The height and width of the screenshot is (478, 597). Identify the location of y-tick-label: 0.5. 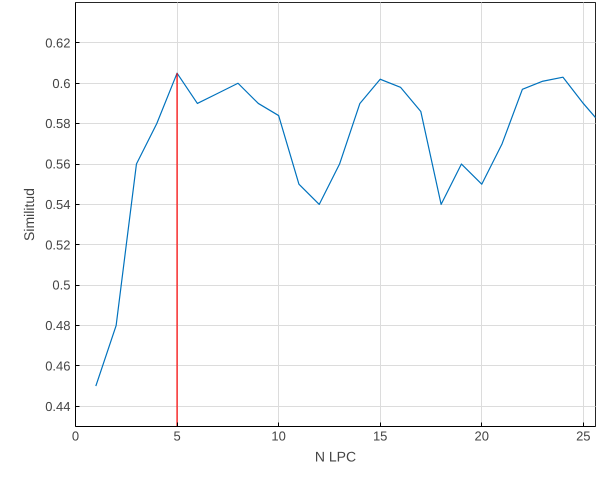
(61, 285).